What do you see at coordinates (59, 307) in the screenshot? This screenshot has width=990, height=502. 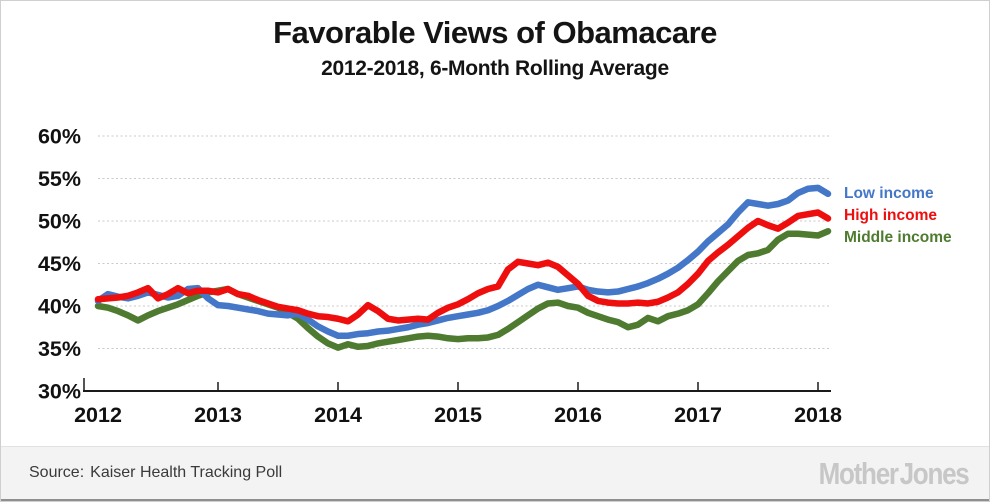 I see `svg-text: 40%` at bounding box center [59, 307].